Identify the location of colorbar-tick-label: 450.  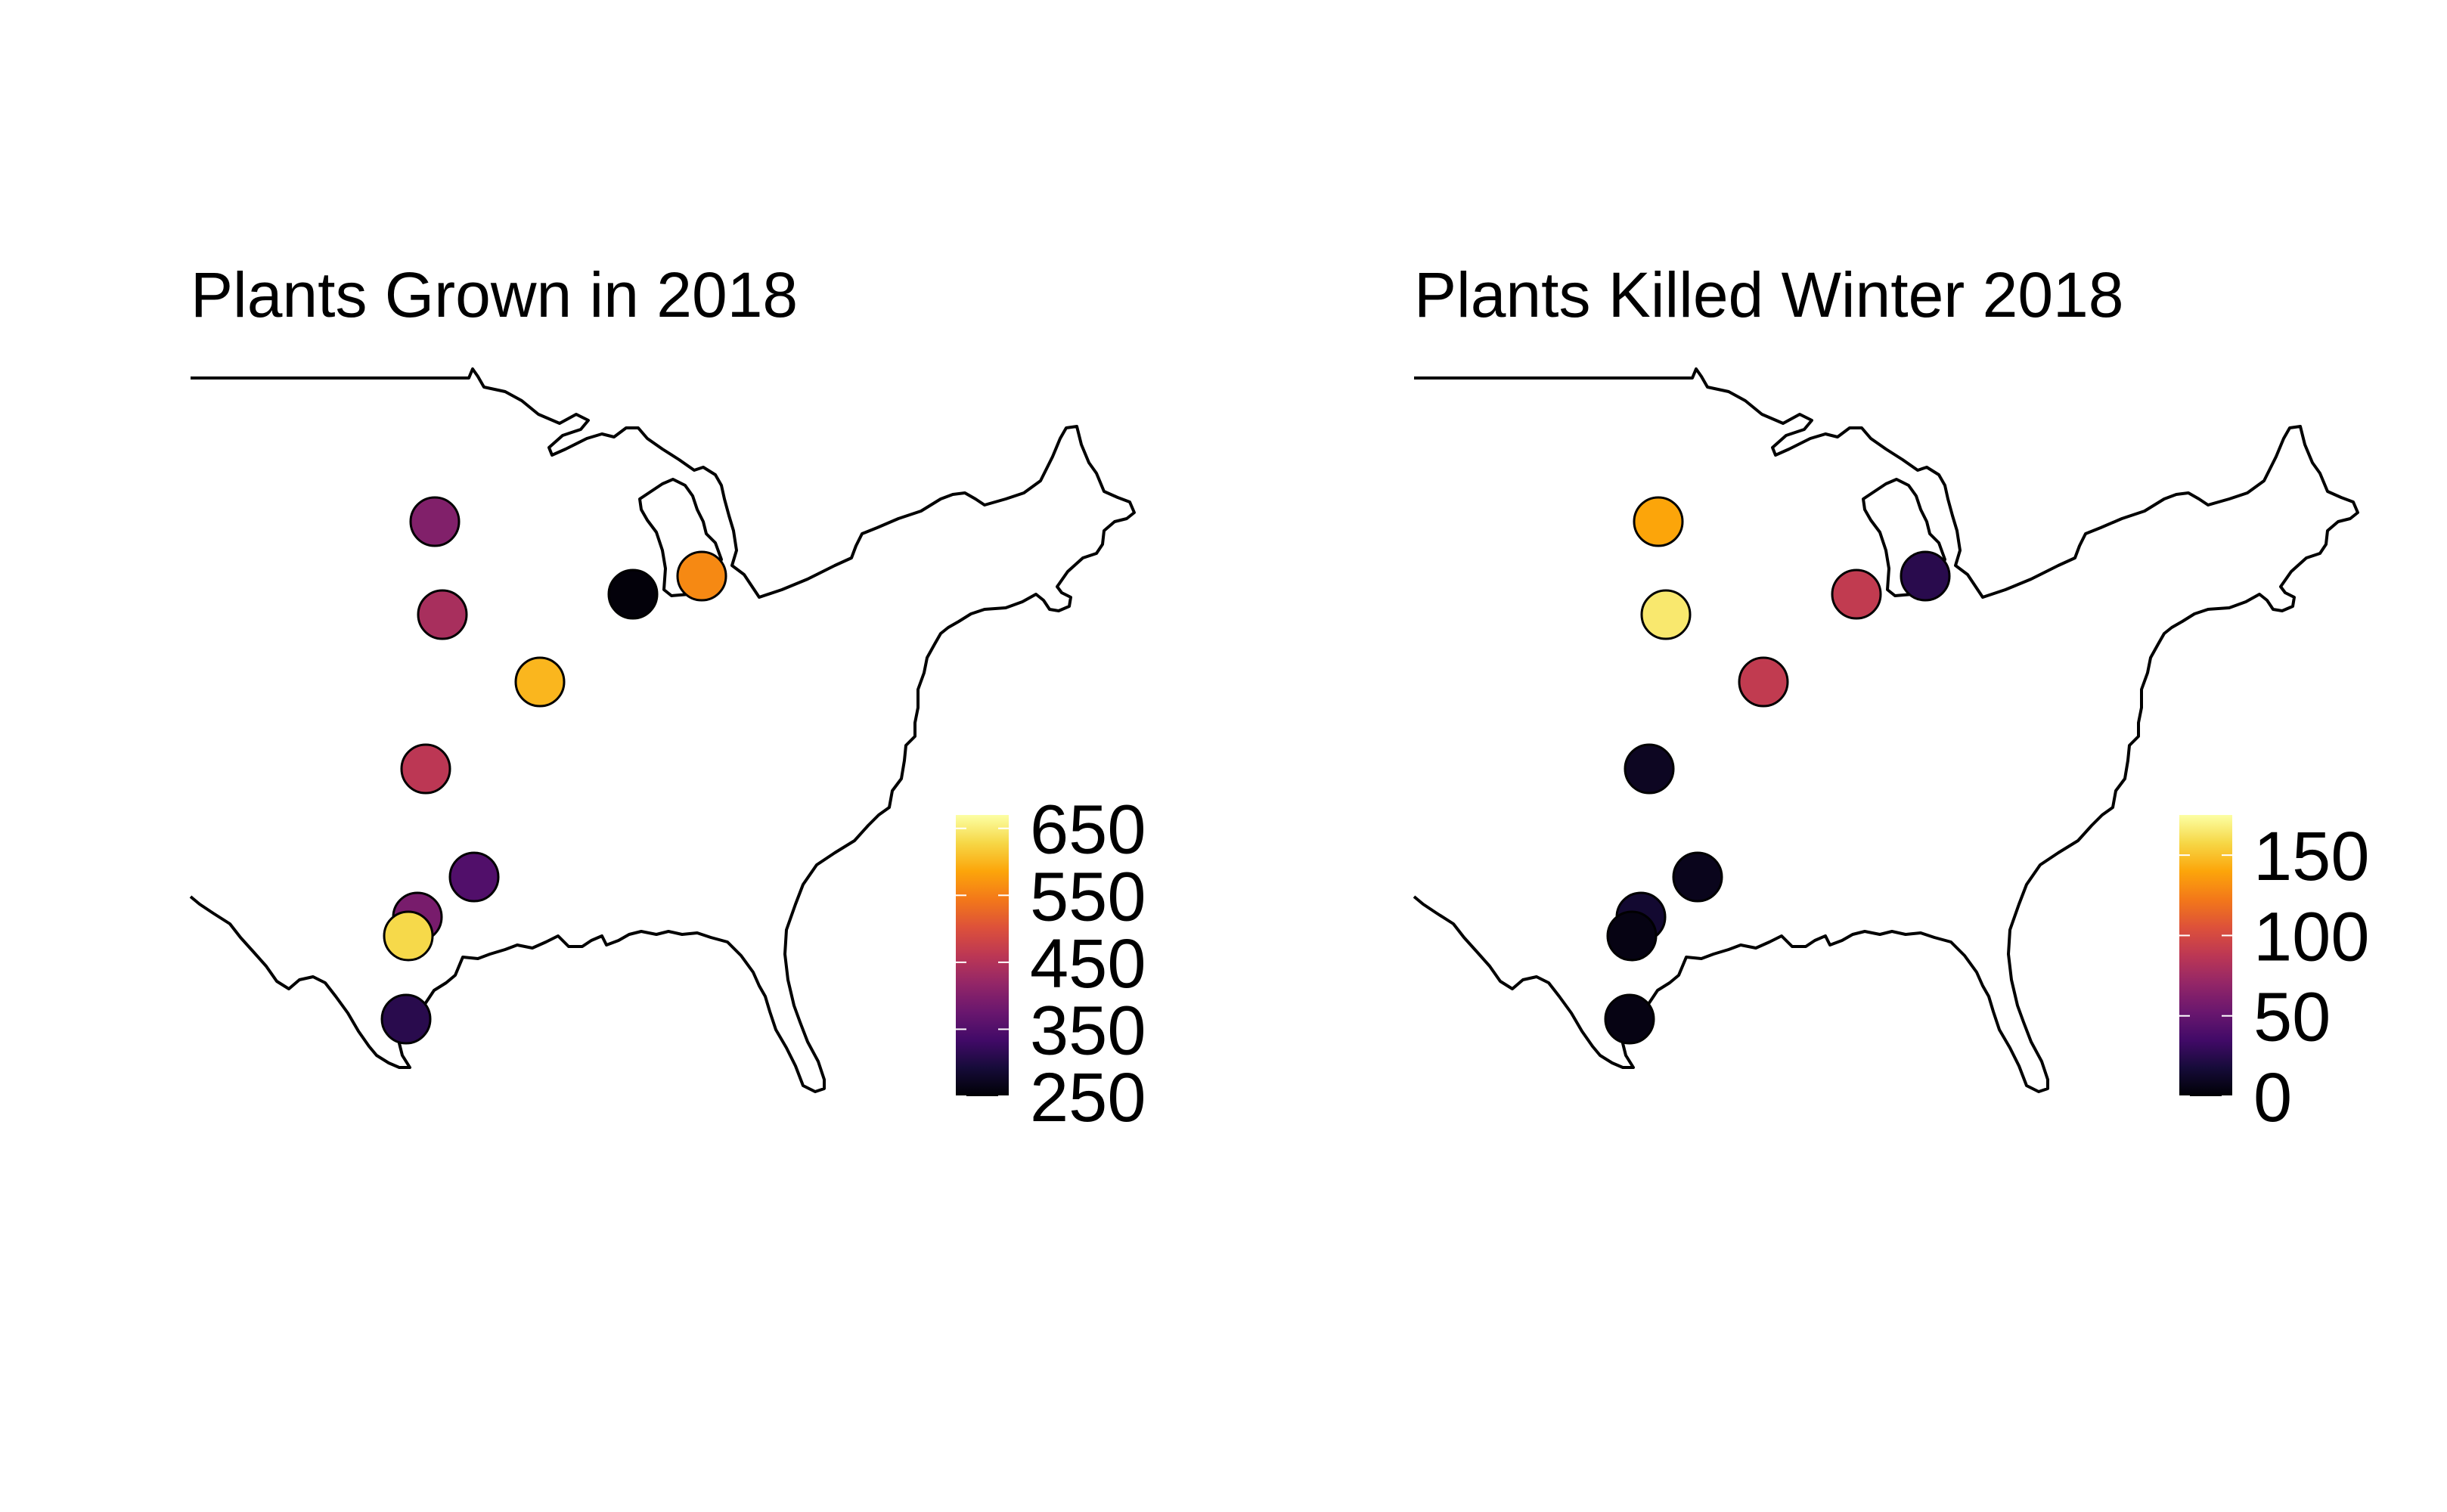
(1088, 963).